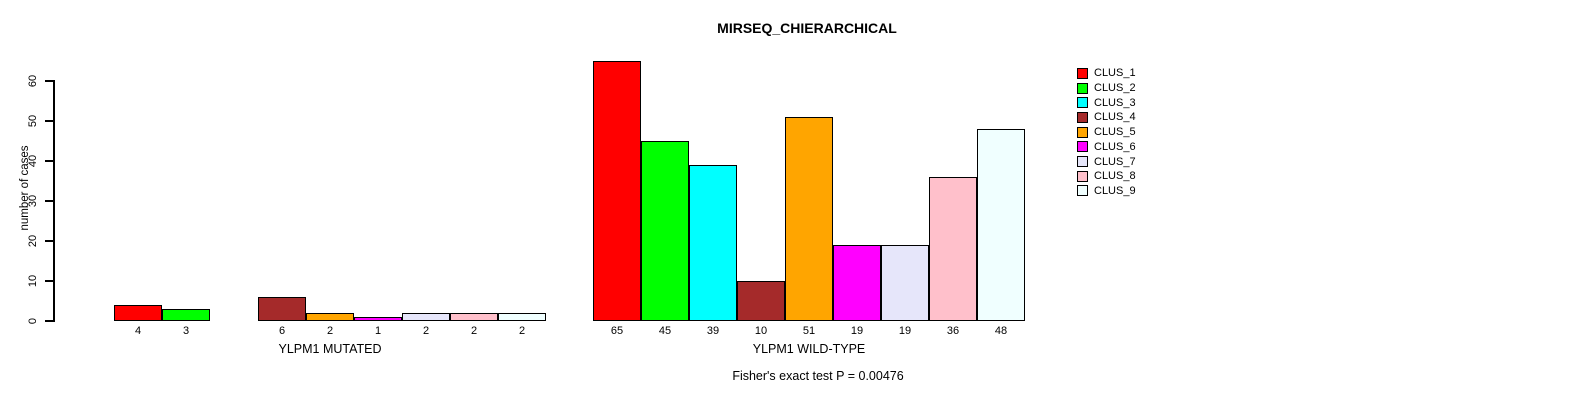  I want to click on bar-value-label: 48, so click(1001, 331).